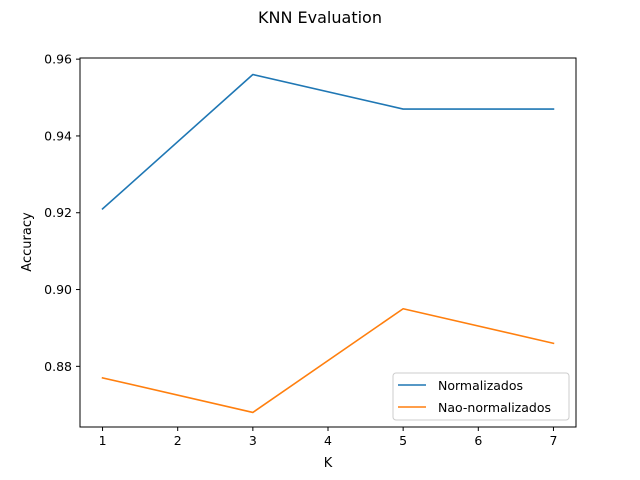  What do you see at coordinates (403, 440) in the screenshot?
I see `x-tick-label: 5` at bounding box center [403, 440].